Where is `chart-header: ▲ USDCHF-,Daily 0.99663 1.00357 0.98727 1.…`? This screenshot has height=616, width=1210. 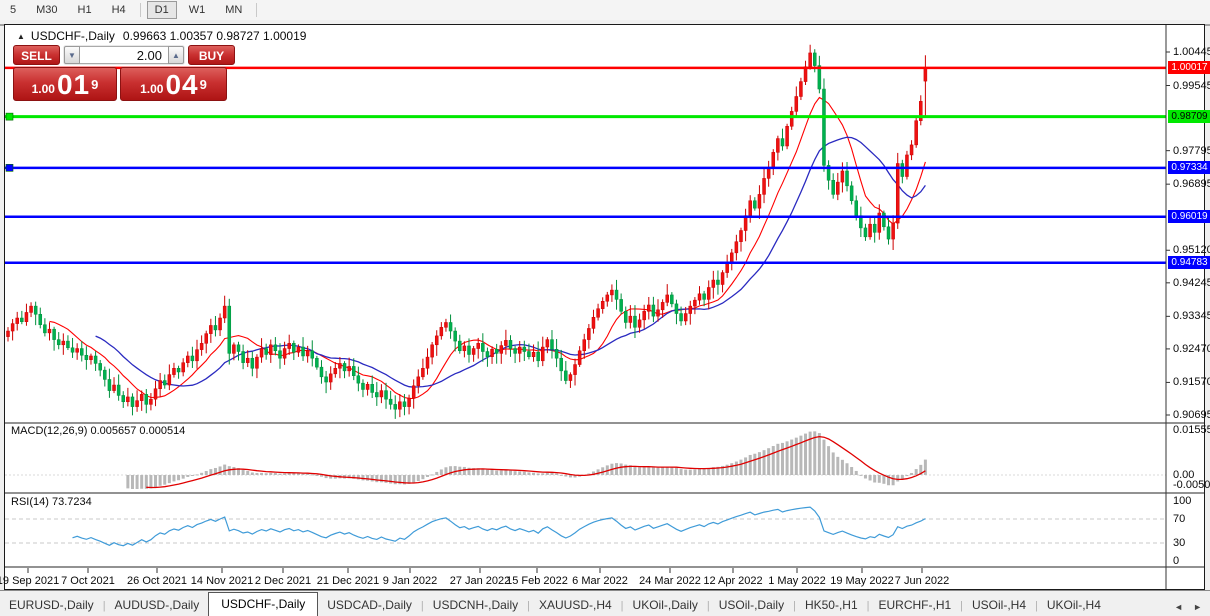 chart-header: ▲ USDCHF-,Daily 0.99663 1.00357 0.98727 1.… is located at coordinates (161, 36).